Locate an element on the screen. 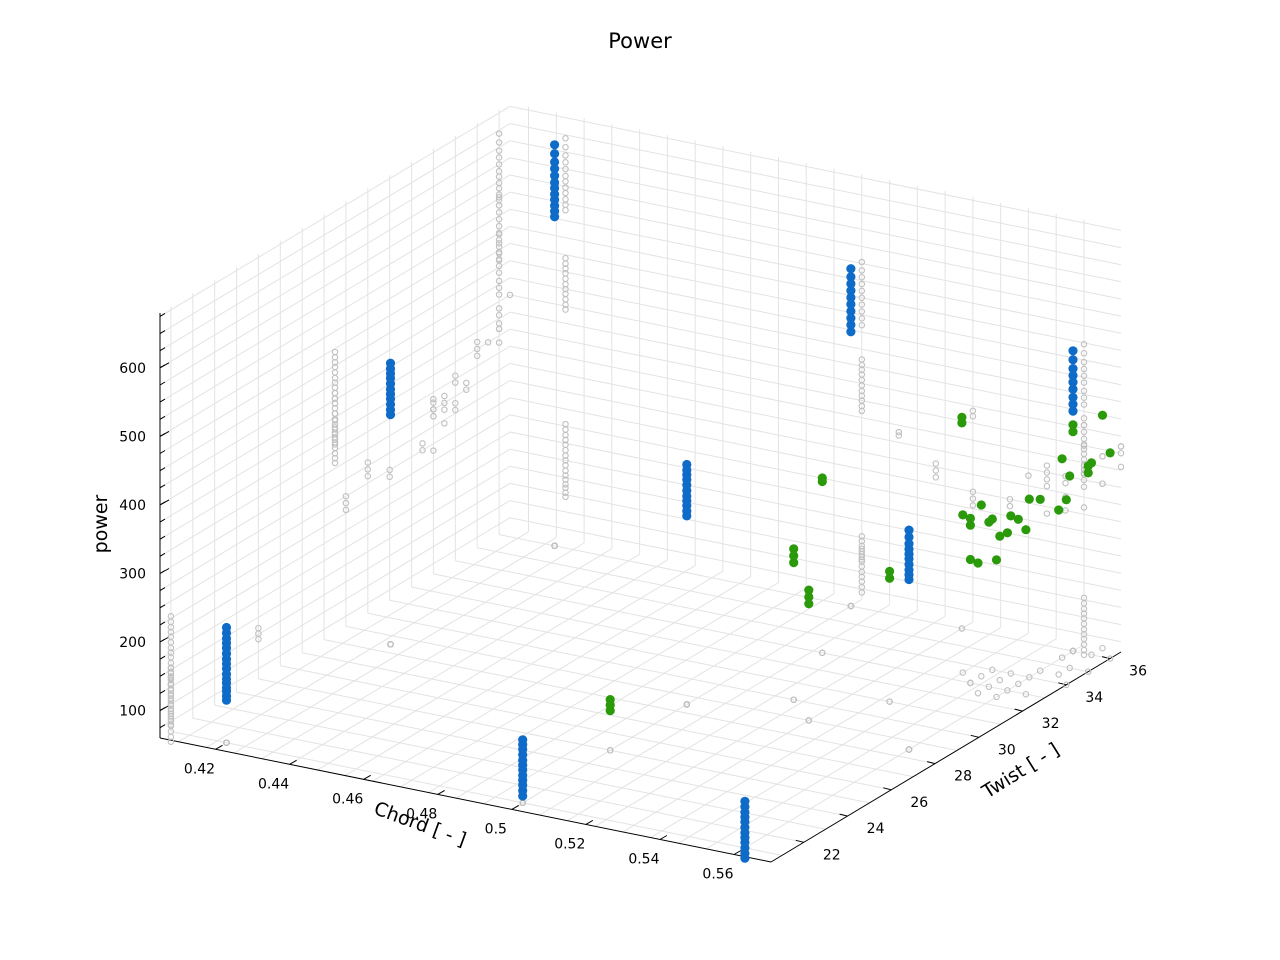 The height and width of the screenshot is (960, 1280). z-tick-label: 500 is located at coordinates (132, 437).